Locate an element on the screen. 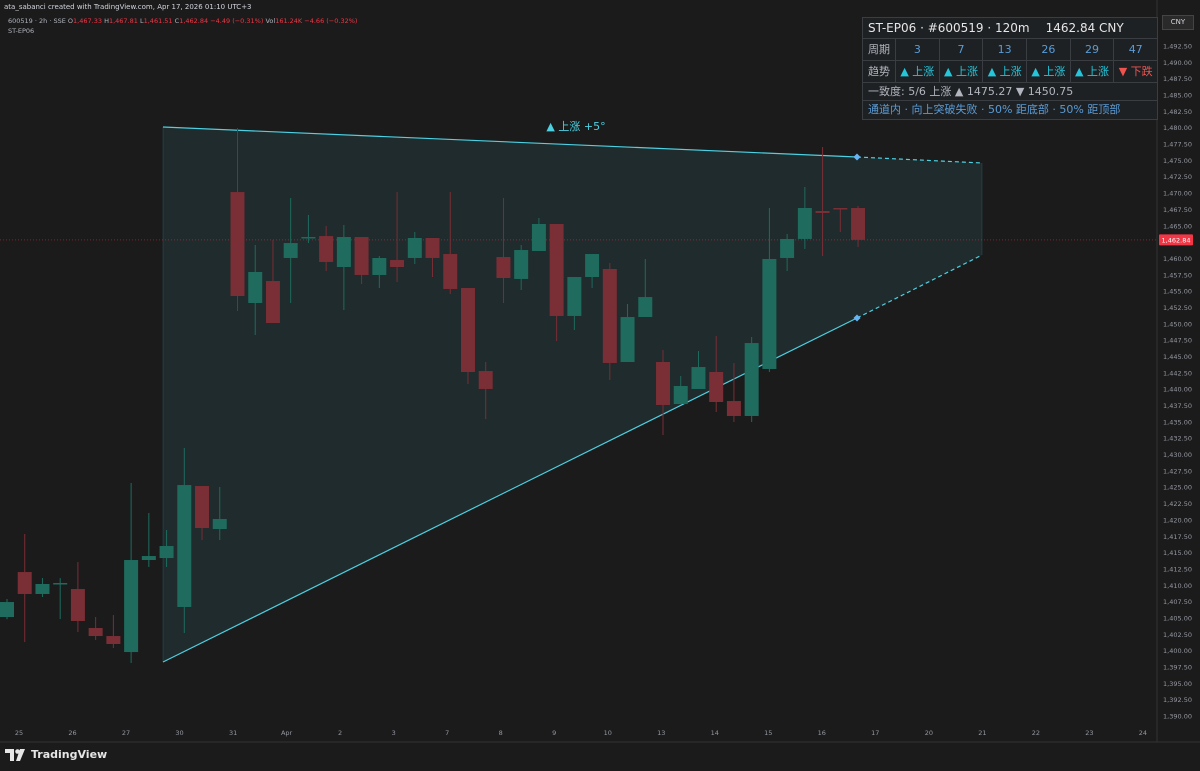 Image resolution: width=1200 pixels, height=771 pixels. tradingview-logo-icon is located at coordinates (15, 754).